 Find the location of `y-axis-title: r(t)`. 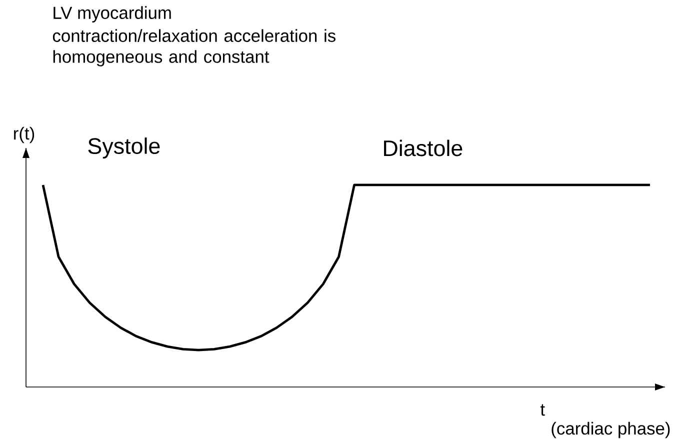

y-axis-title: r(t) is located at coordinates (24, 135).